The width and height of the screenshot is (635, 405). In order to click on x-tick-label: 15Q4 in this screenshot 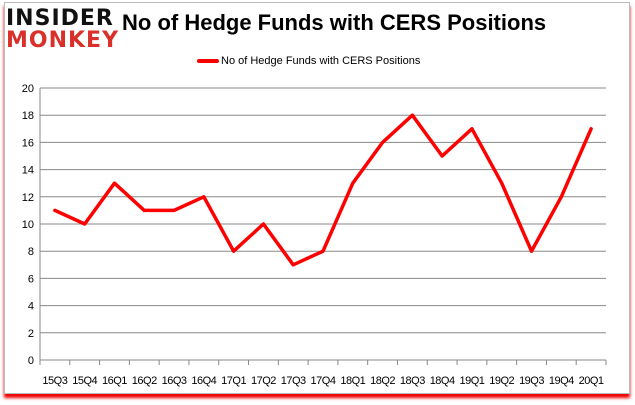, I will do `click(84, 381)`.